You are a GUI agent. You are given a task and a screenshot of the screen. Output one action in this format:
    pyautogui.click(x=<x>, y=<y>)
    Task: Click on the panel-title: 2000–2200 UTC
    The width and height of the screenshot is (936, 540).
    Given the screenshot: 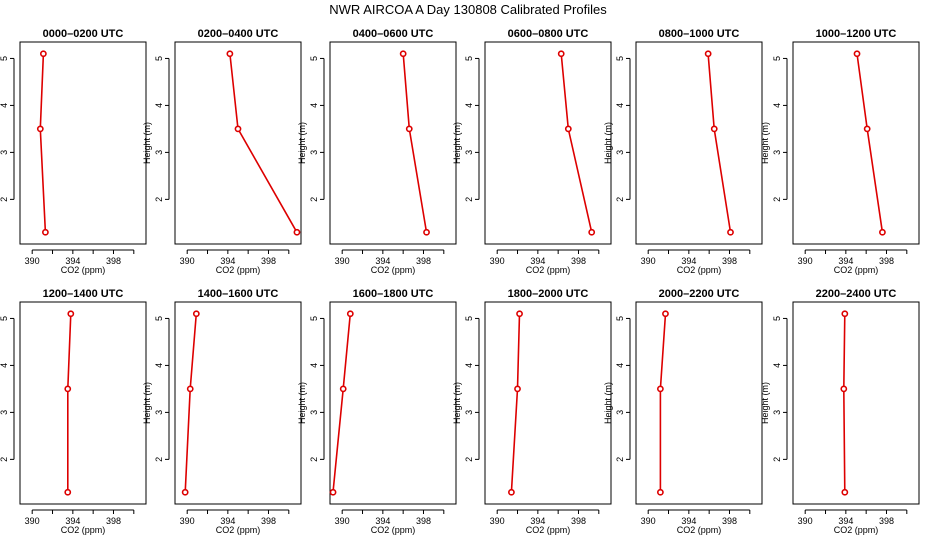 What is the action you would take?
    pyautogui.click(x=699, y=294)
    